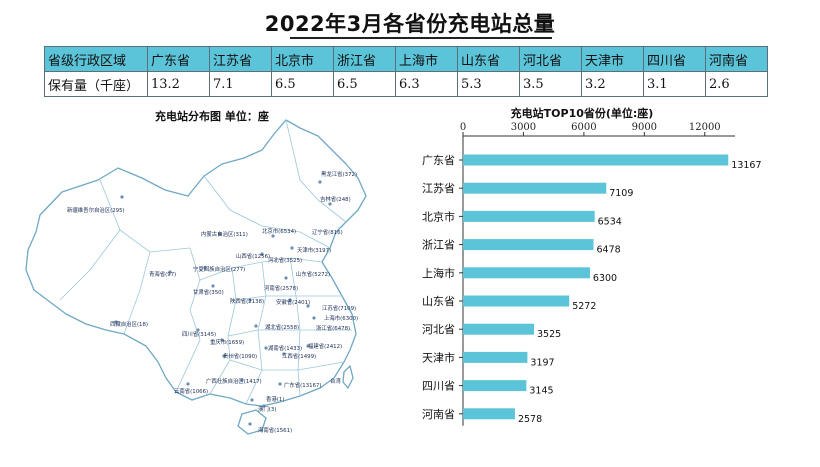 Image resolution: width=820 pixels, height=467 pixels. I want to click on map-label: 吉林省(248), so click(335, 199).